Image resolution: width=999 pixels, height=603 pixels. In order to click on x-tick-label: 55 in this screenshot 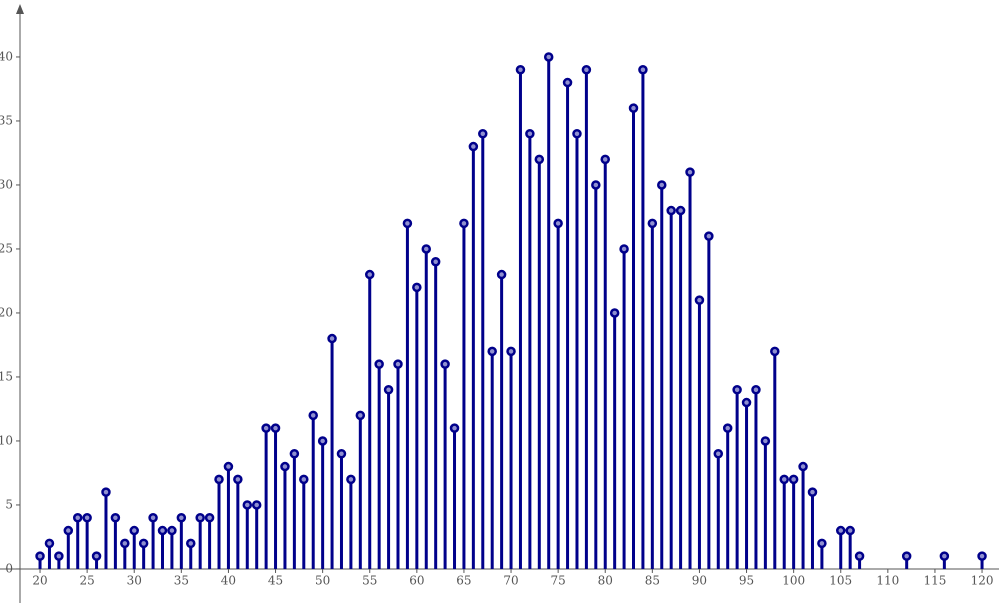, I will do `click(369, 580)`.